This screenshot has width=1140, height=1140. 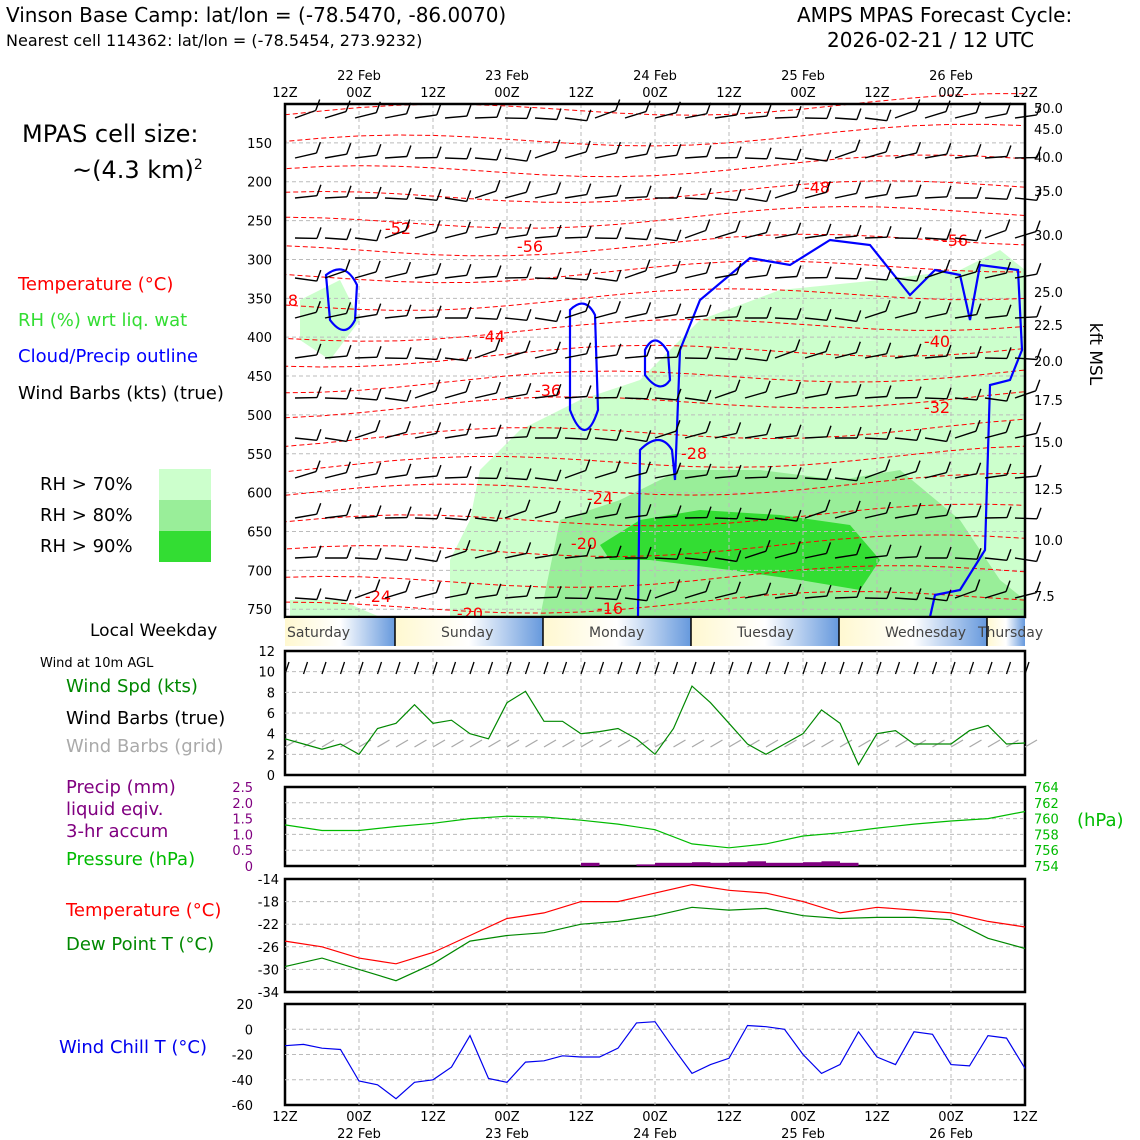 I want to click on grid-wind-barb, so click(x=864, y=743).